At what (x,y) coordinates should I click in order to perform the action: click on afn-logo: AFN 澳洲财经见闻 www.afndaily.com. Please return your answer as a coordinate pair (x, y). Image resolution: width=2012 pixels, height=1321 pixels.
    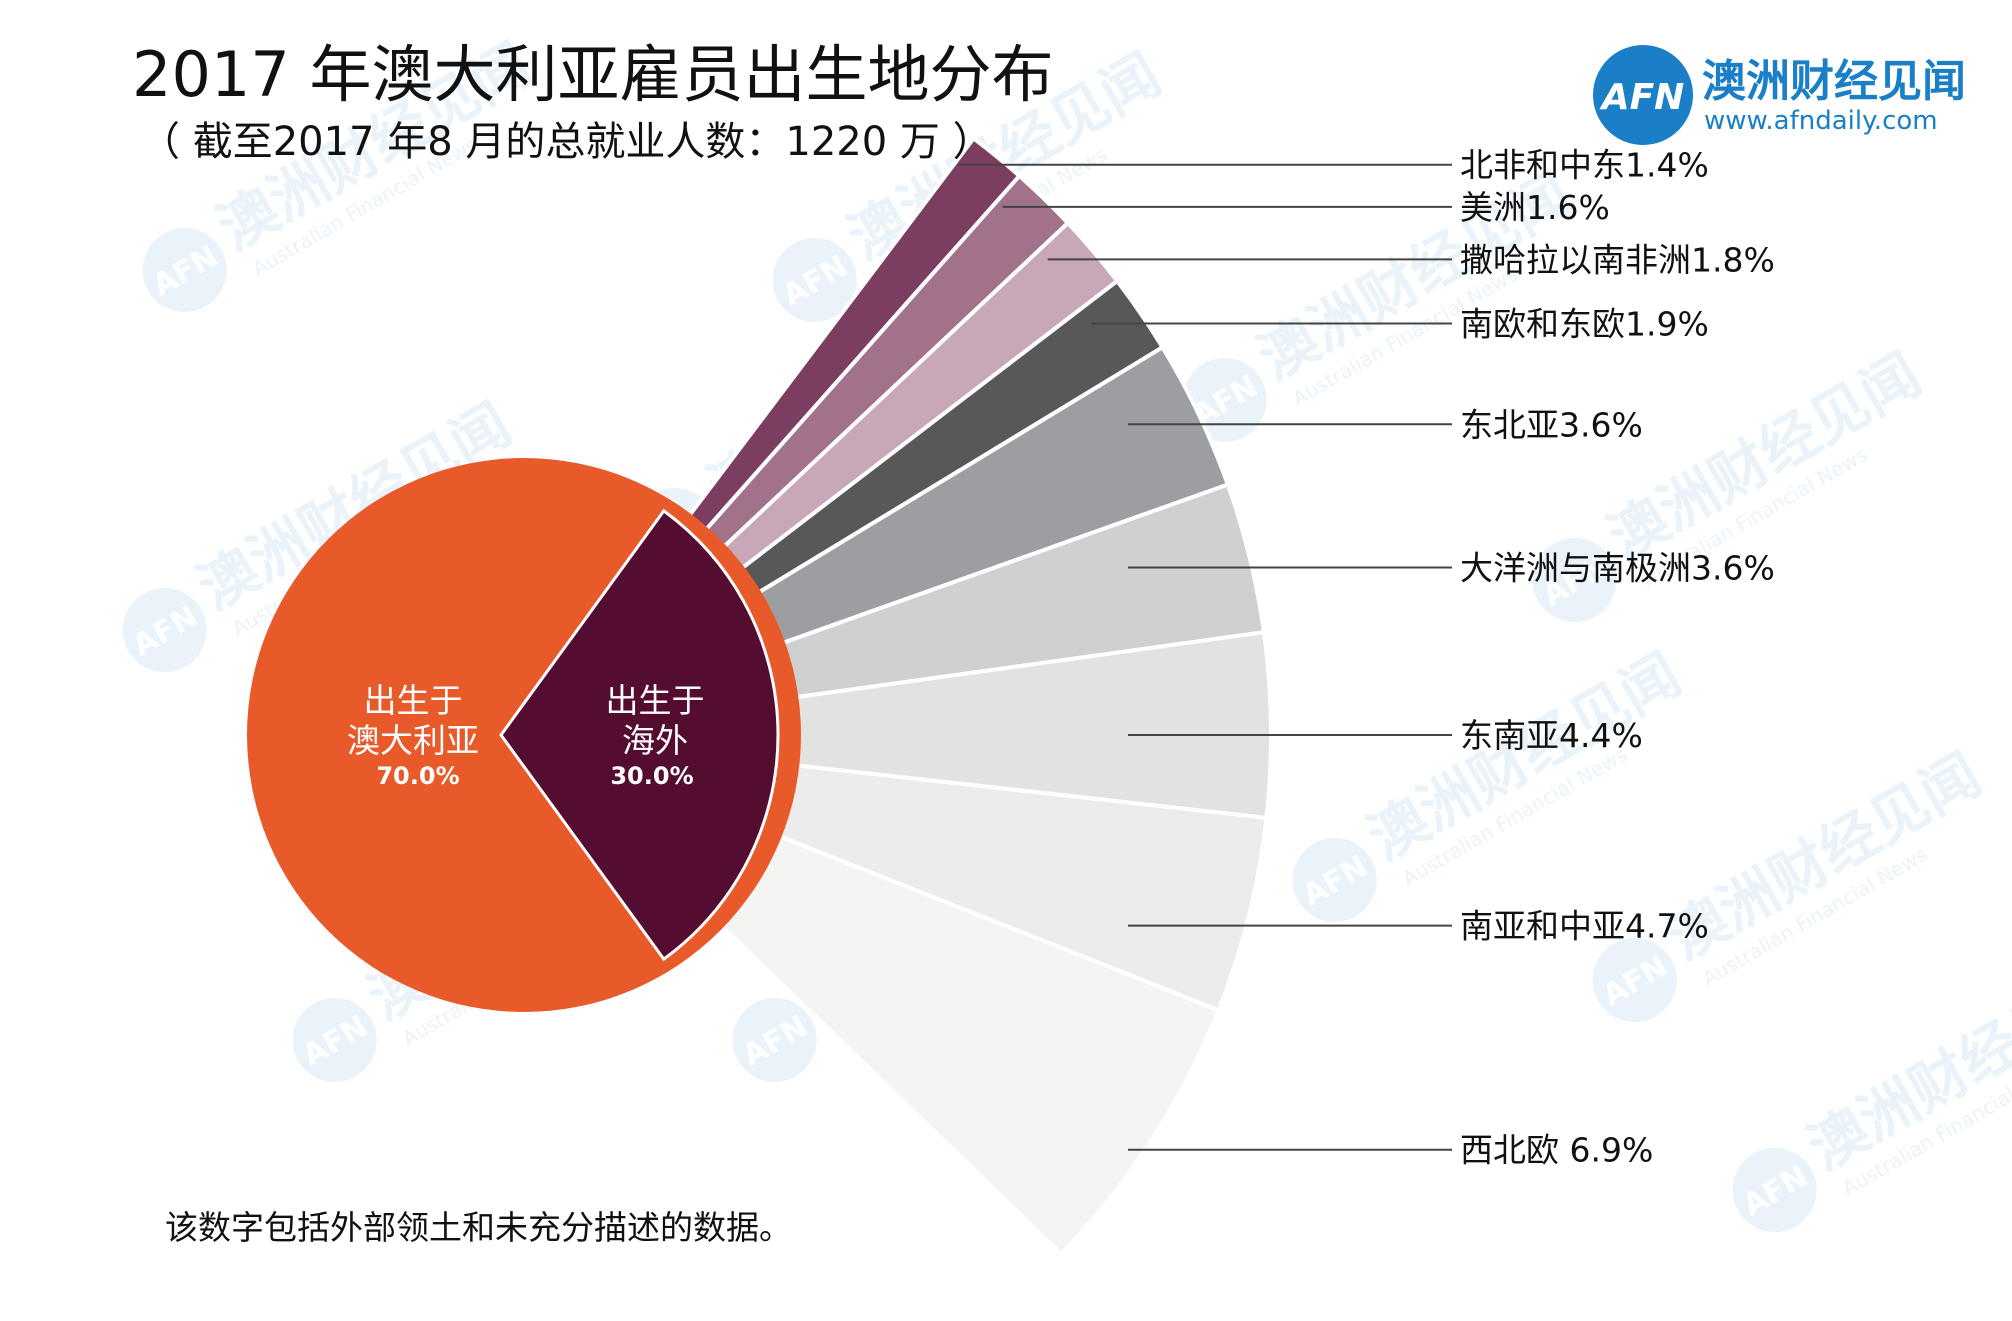
    Looking at the image, I should click on (1779, 95).